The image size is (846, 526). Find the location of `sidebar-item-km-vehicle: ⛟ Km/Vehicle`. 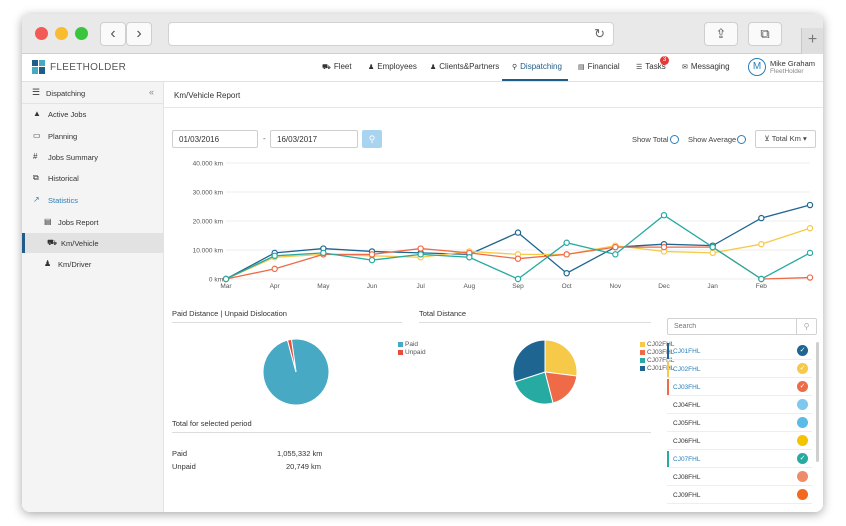

sidebar-item-km-vehicle: ⛟ Km/Vehicle is located at coordinates (93, 243).